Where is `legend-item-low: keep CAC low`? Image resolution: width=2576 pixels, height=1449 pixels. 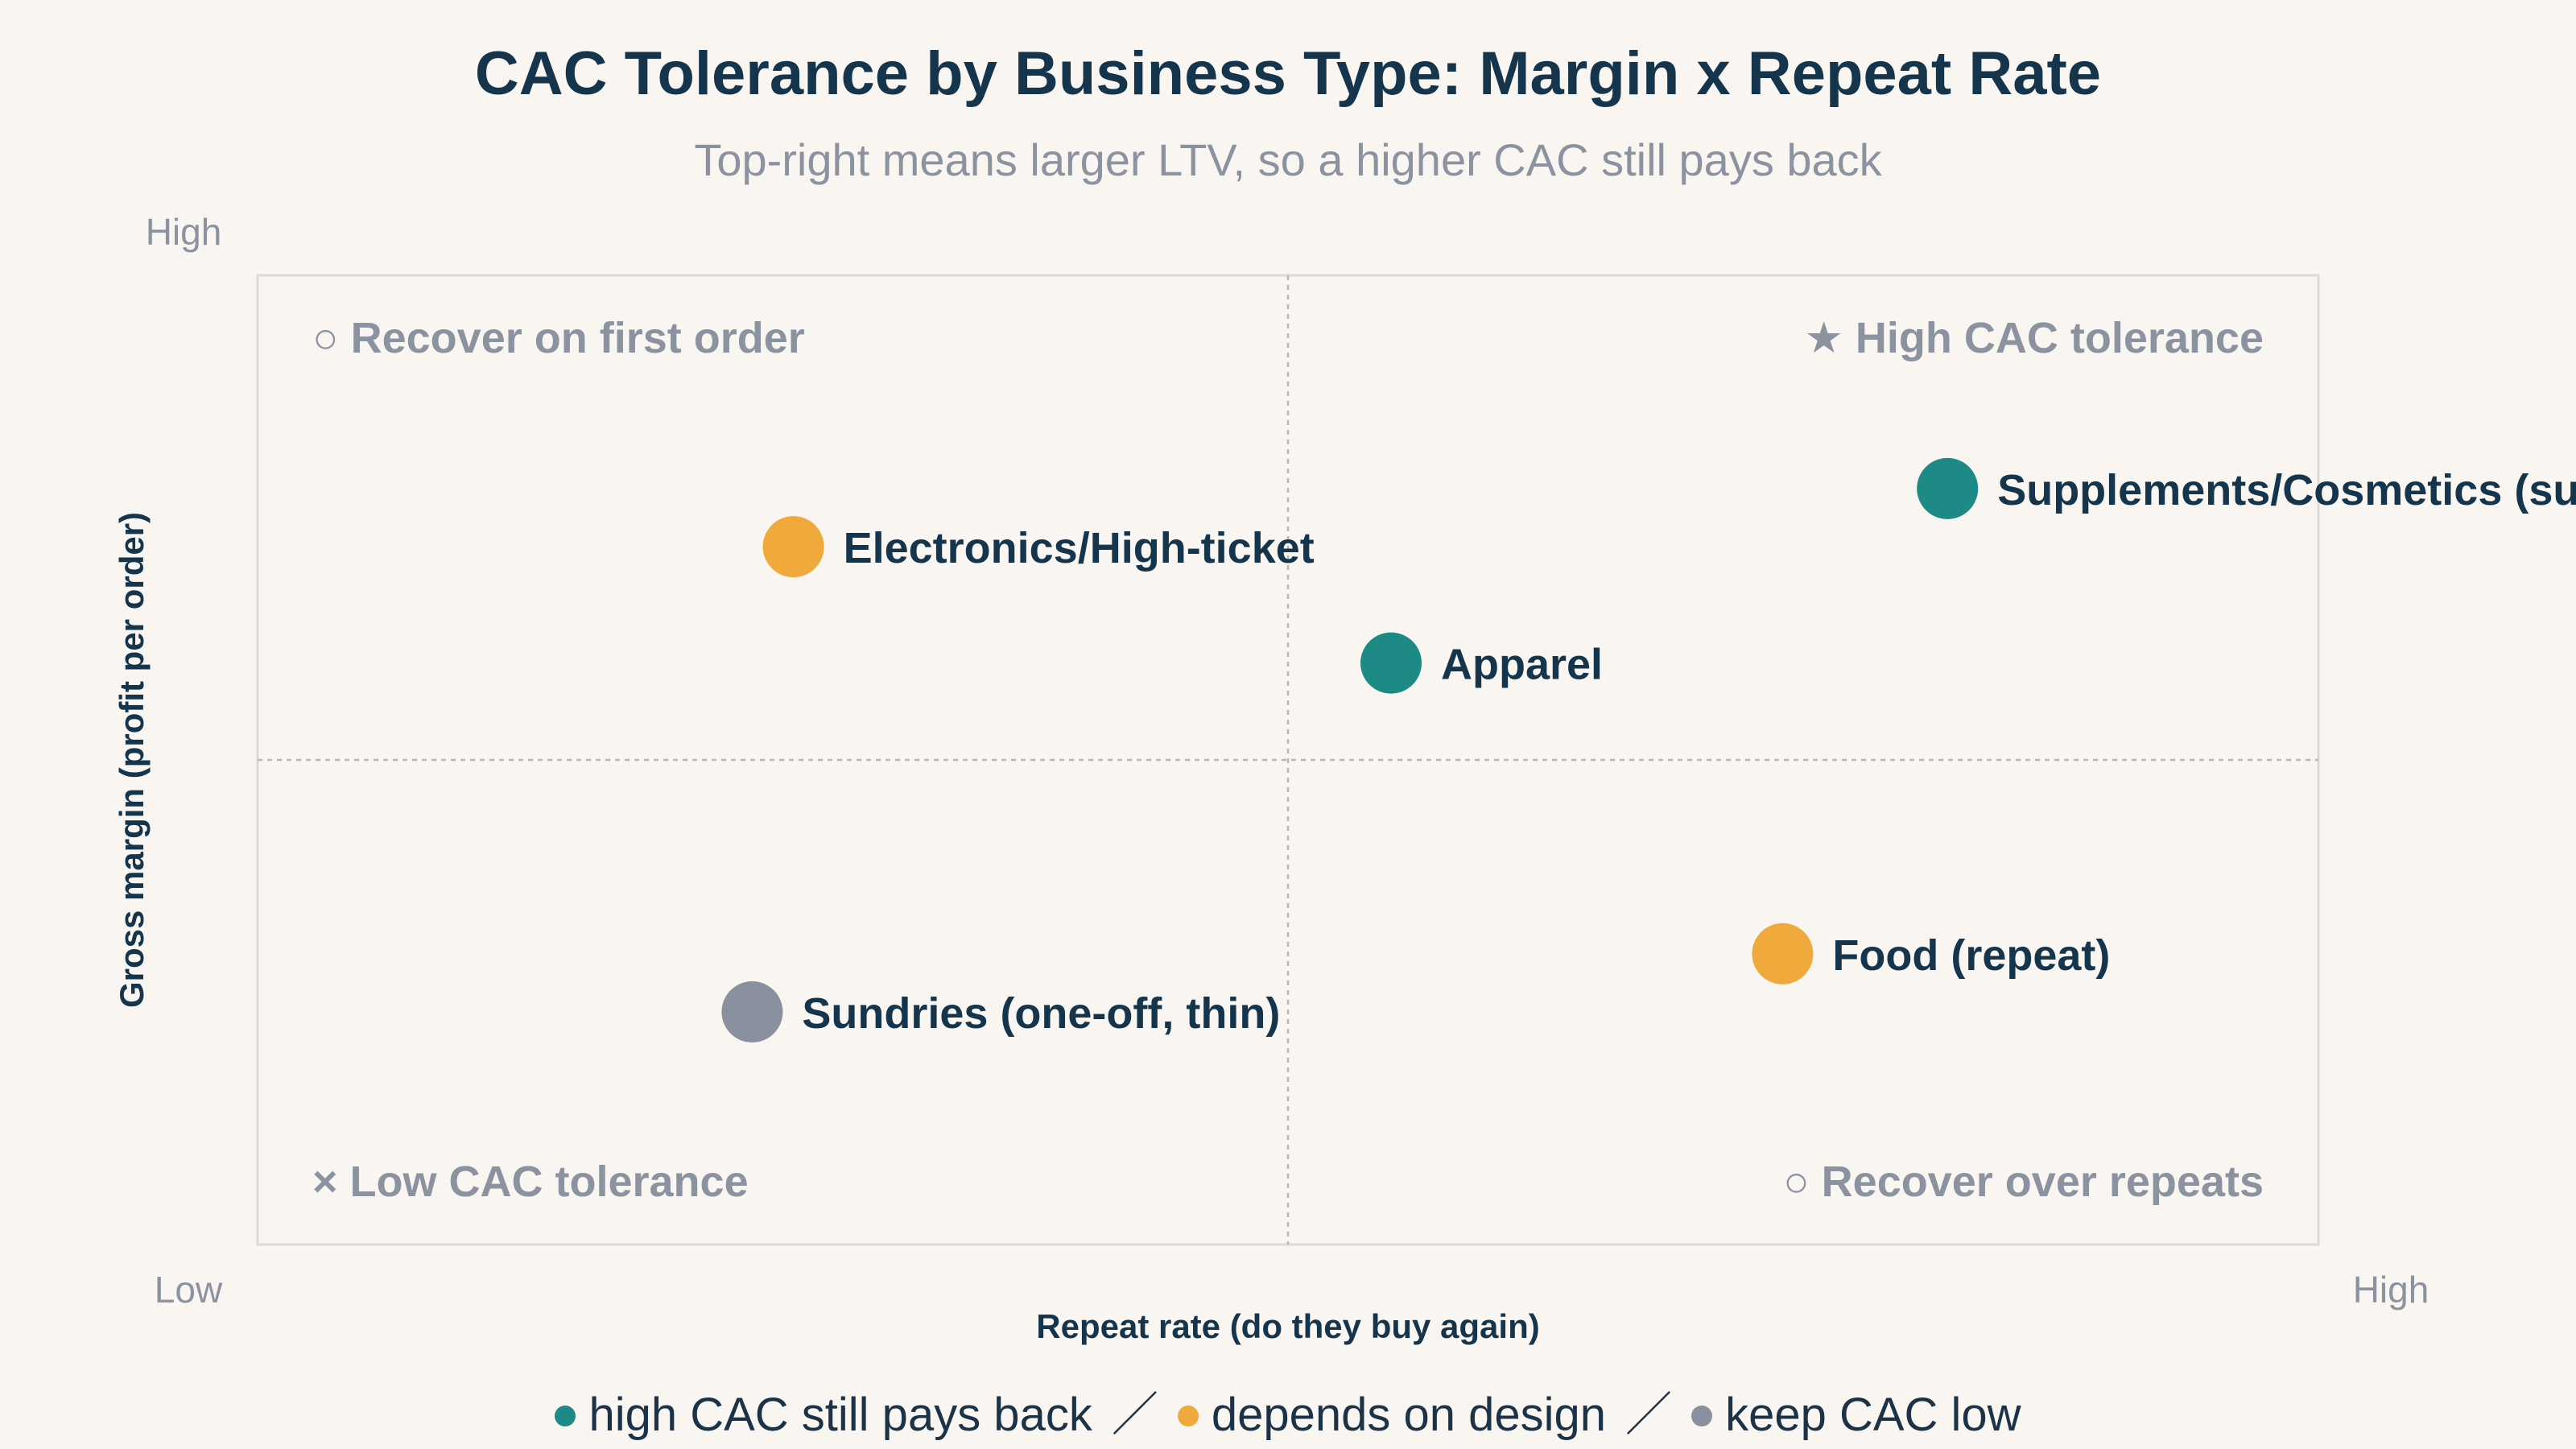 legend-item-low: keep CAC low is located at coordinates (1856, 1415).